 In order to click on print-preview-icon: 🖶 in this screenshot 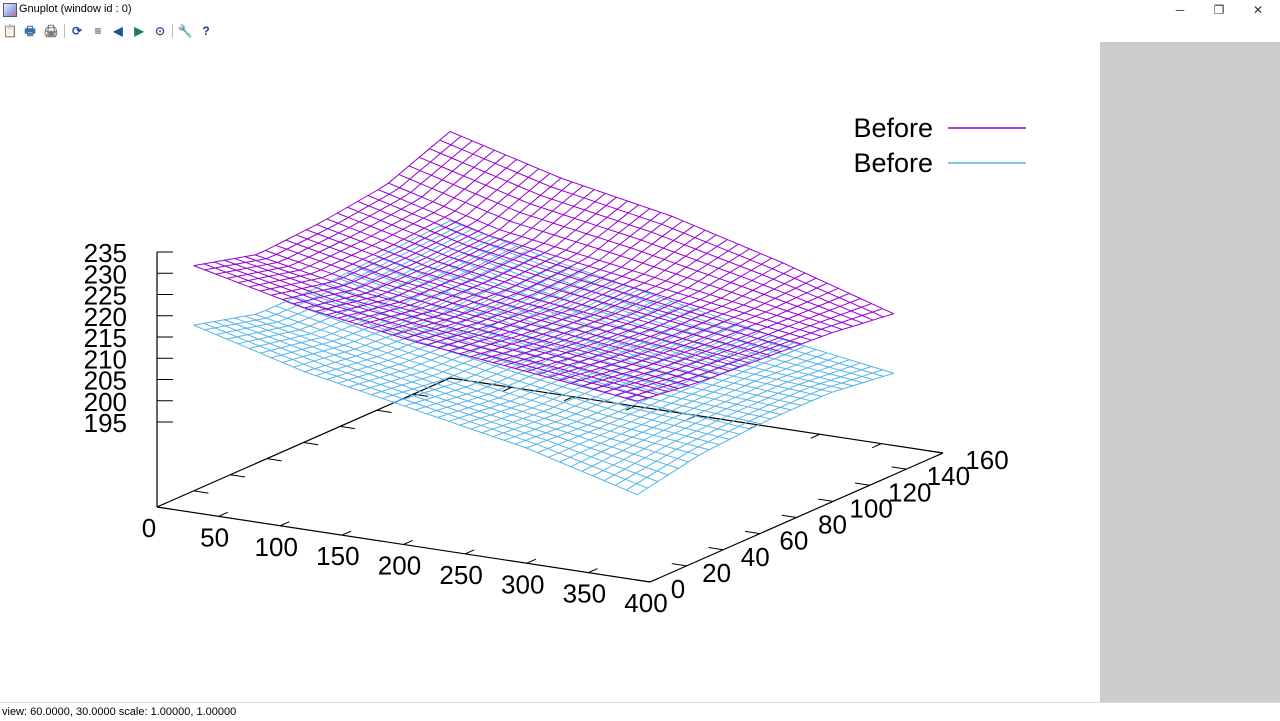, I will do `click(30, 31)`.